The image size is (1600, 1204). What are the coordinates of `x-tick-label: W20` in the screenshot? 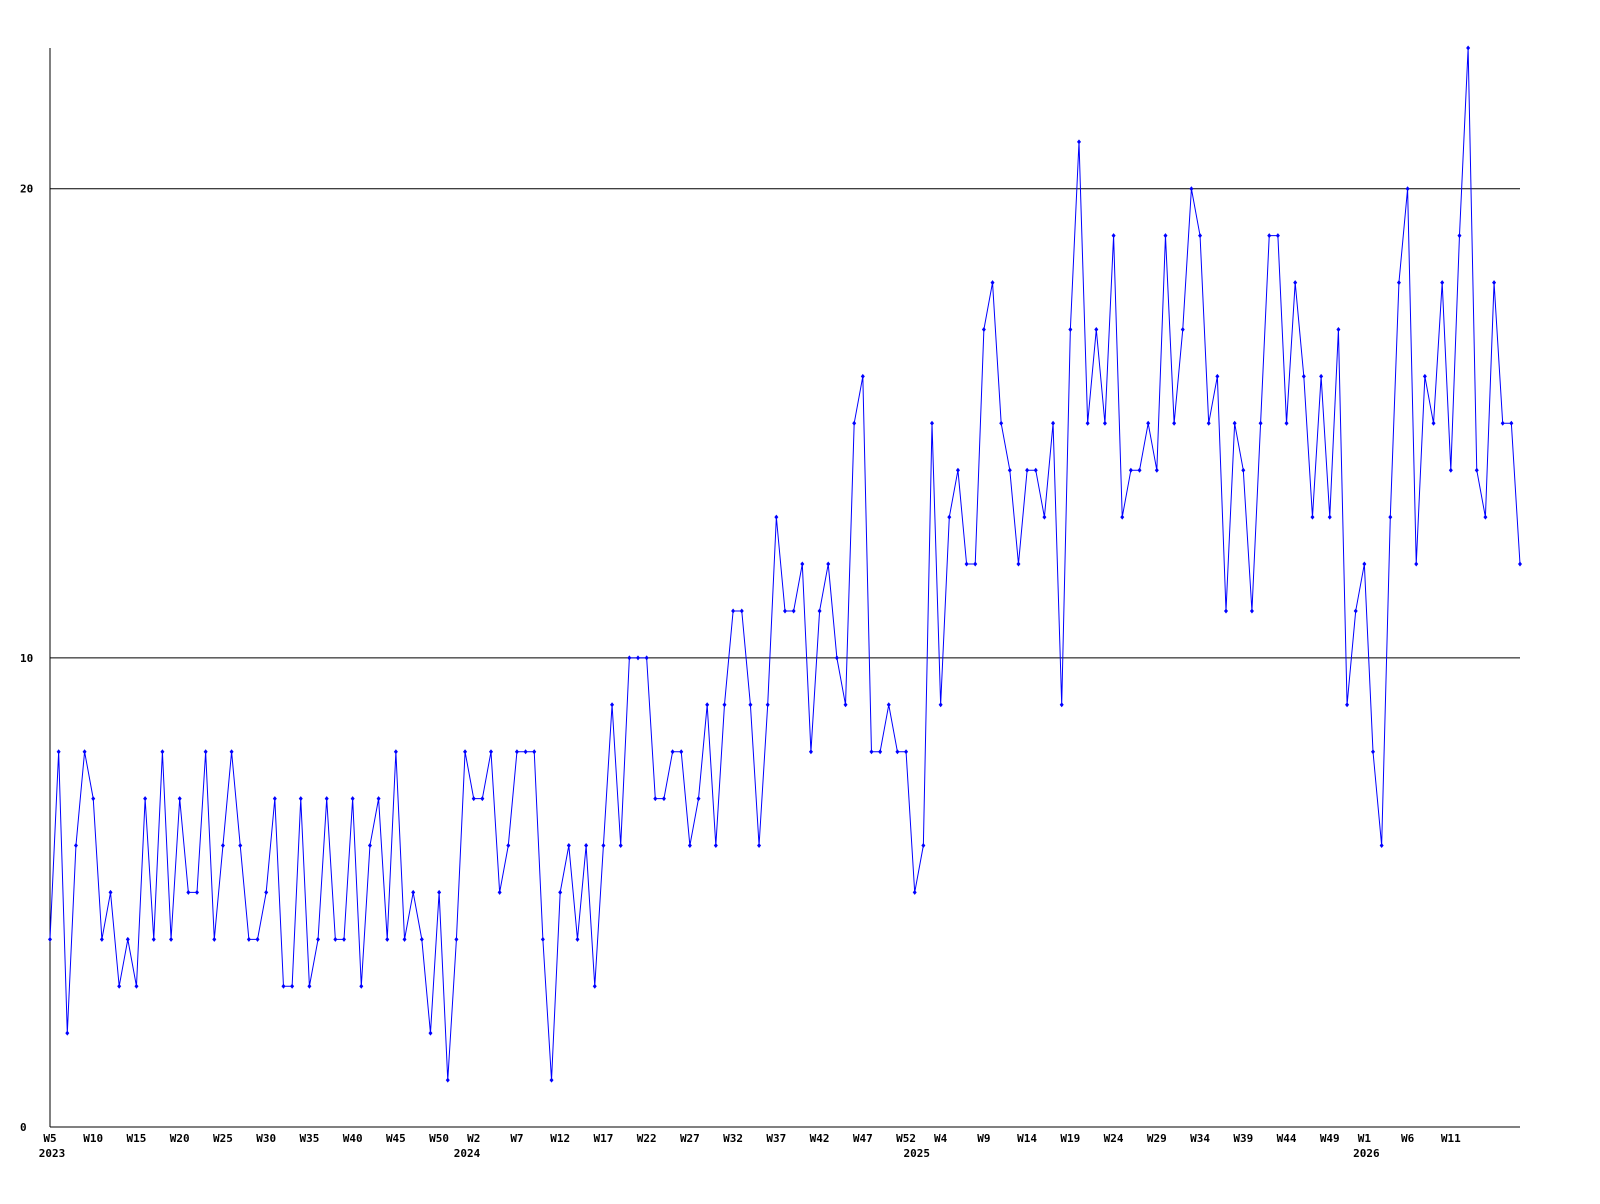 It's located at (180, 1138).